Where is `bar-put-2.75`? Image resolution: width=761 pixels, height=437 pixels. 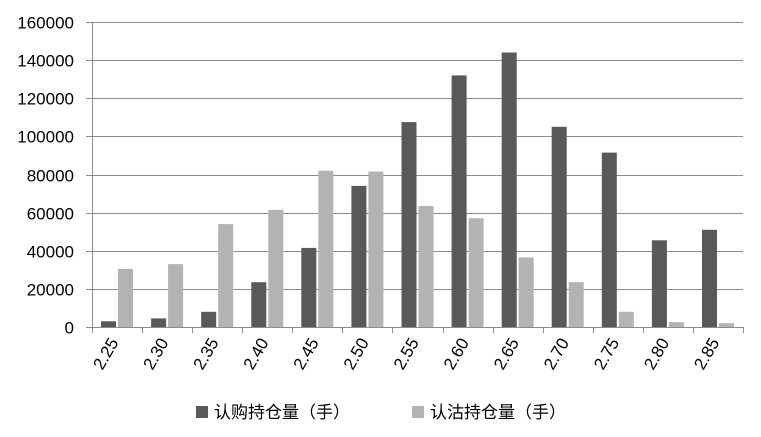 bar-put-2.75 is located at coordinates (626, 319).